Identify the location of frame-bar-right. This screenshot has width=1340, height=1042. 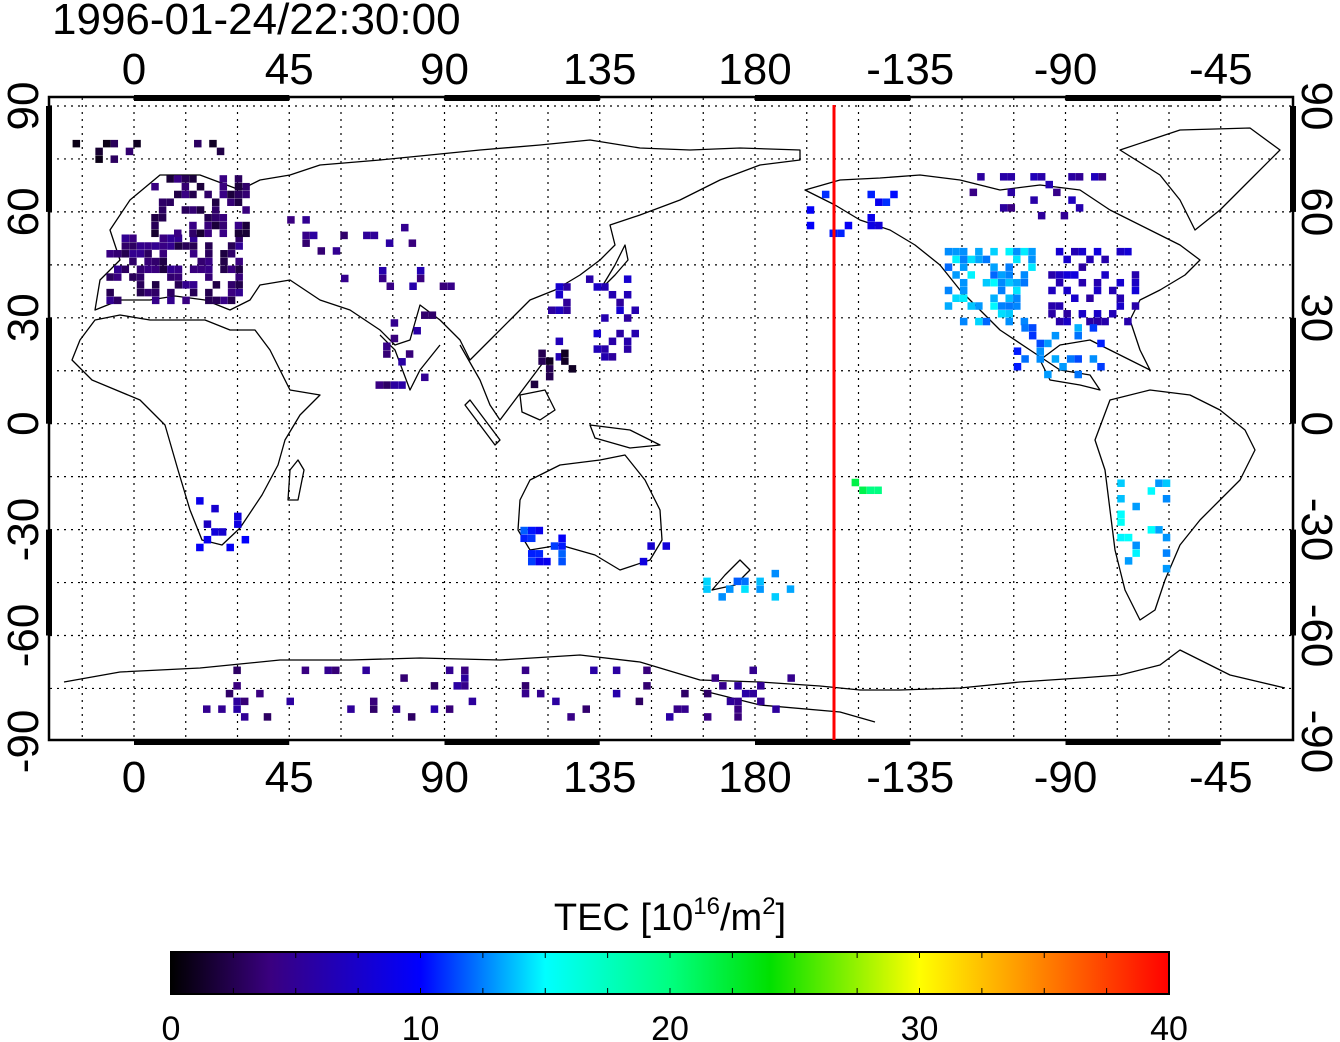
(1293, 370).